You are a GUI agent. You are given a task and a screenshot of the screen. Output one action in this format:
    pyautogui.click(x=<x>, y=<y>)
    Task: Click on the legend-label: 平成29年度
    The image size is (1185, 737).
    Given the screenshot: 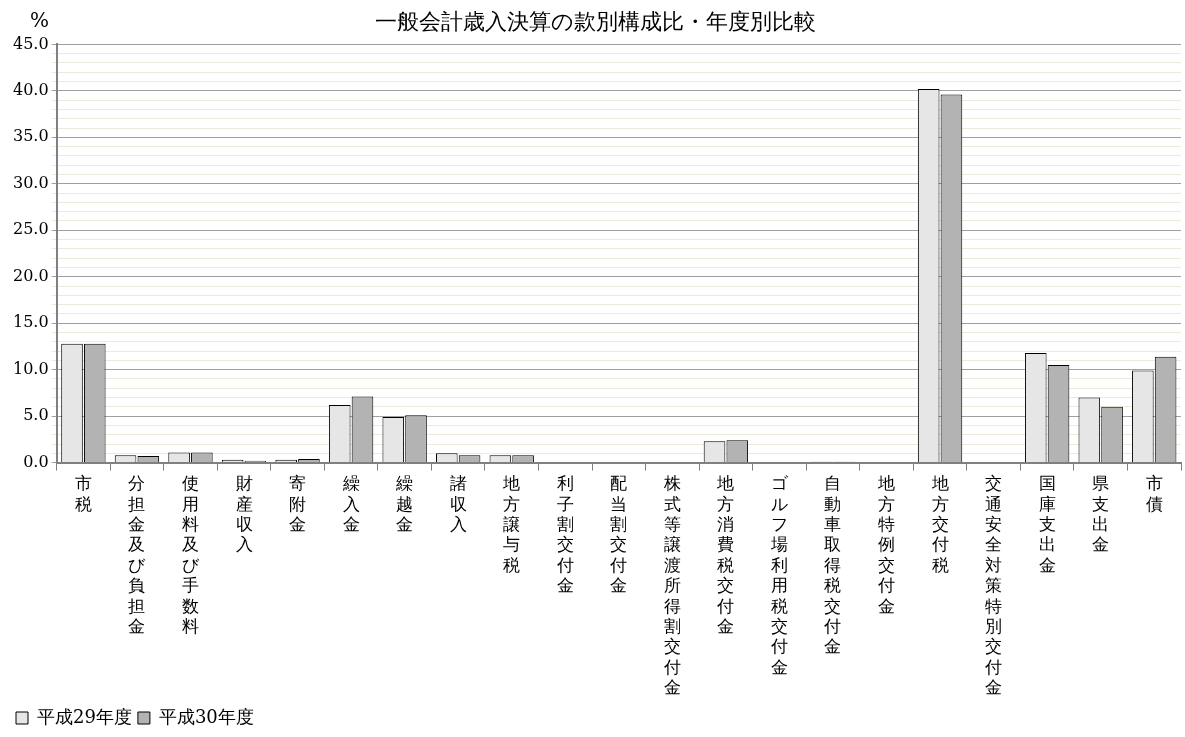 What is the action you would take?
    pyautogui.click(x=84, y=716)
    